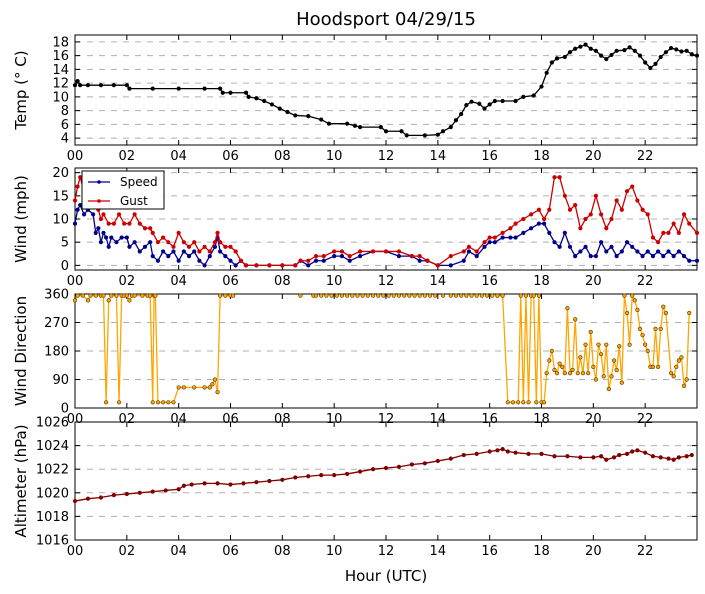 The height and width of the screenshot is (594, 705). I want to click on legend-marker, so click(99, 182).